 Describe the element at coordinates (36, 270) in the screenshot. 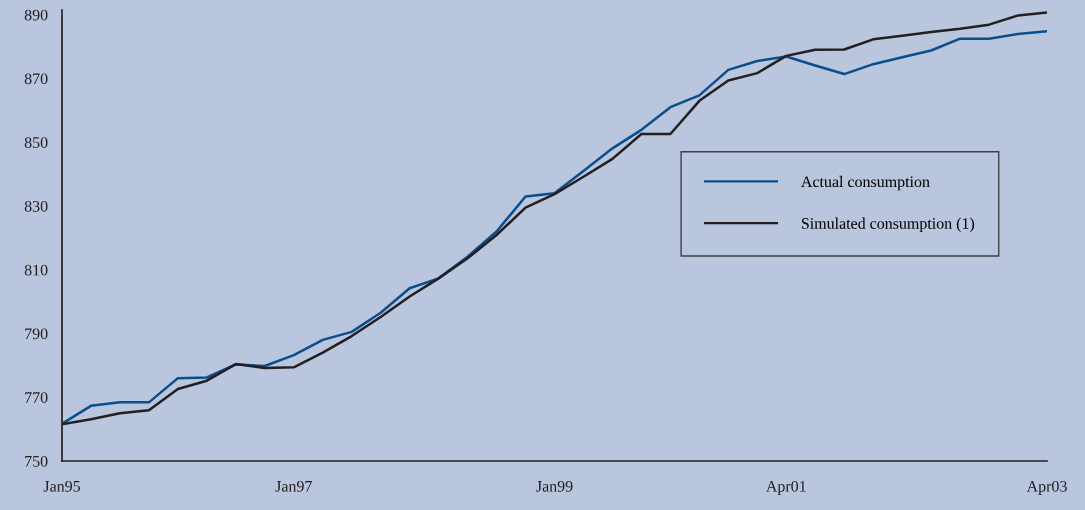

I see `y-tick-label: 810` at that location.